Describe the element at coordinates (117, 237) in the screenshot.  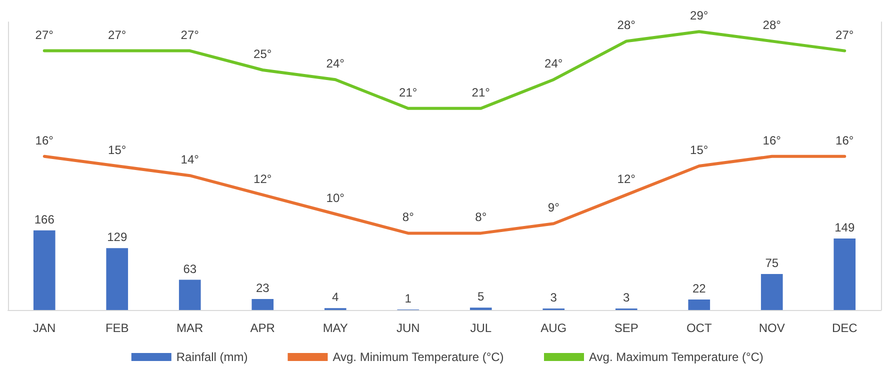
I see `data-label: 129` at that location.